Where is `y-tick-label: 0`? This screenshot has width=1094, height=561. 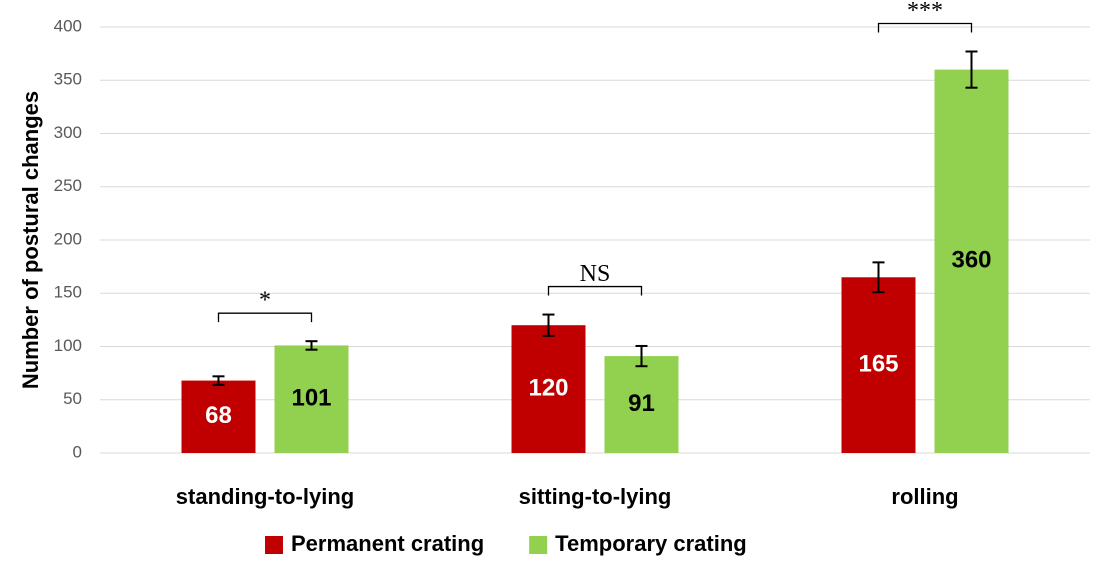 y-tick-label: 0 is located at coordinates (77, 451).